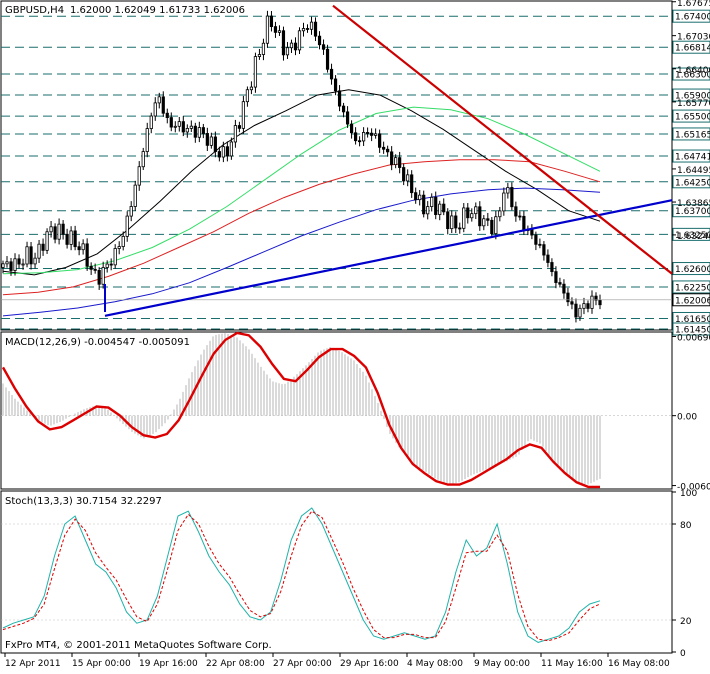 The width and height of the screenshot is (710, 674). Describe the element at coordinates (692, 301) in the screenshot. I see `current-price-label: 1.62006` at that location.